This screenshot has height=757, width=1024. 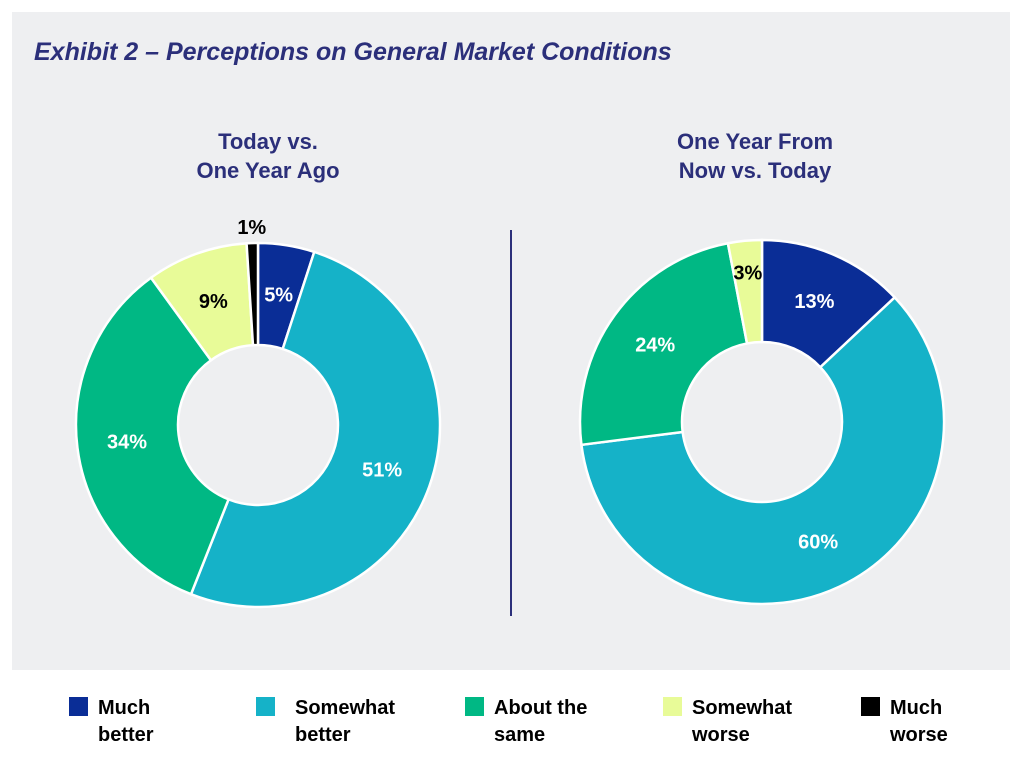 What do you see at coordinates (818, 542) in the screenshot?
I see `data-label: 60%` at bounding box center [818, 542].